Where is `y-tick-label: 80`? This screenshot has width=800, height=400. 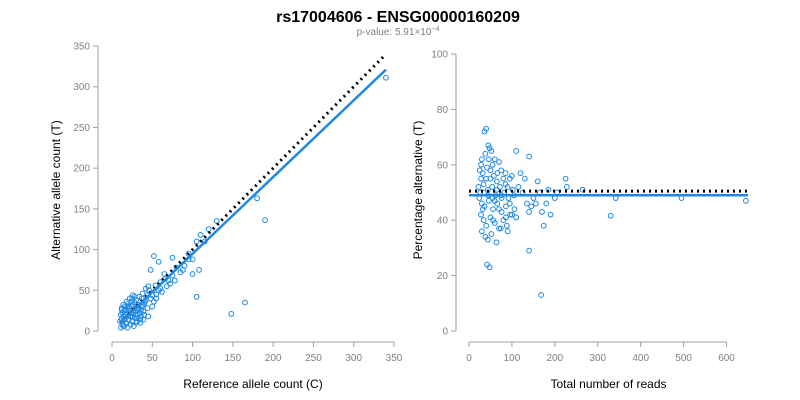 y-tick-label: 80 is located at coordinates (443, 110).